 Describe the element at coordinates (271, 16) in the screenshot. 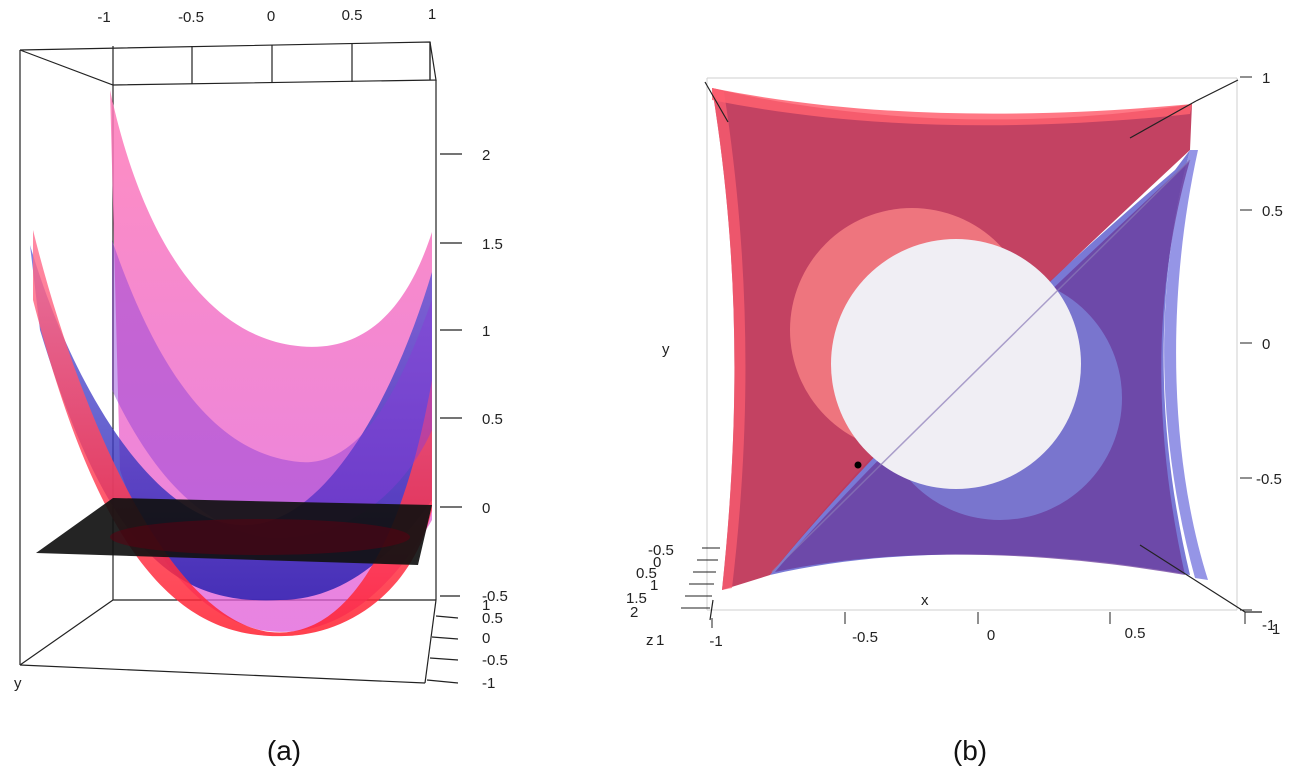

I see `a-top-tick: 0` at that location.